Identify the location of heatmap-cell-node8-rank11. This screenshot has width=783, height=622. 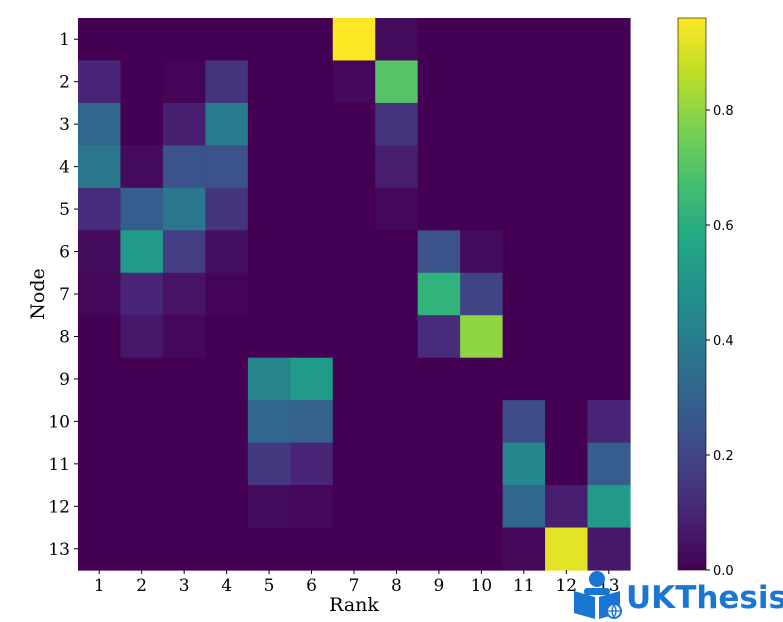
(524, 337).